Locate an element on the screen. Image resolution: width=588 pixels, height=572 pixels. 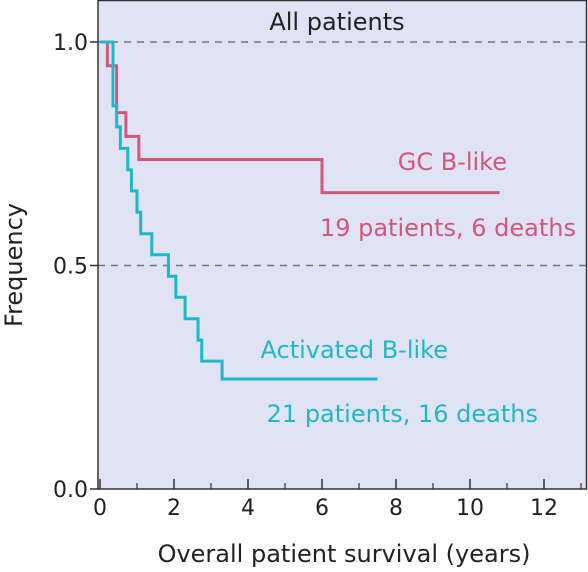
x-tick-label: 4 is located at coordinates (248, 508).